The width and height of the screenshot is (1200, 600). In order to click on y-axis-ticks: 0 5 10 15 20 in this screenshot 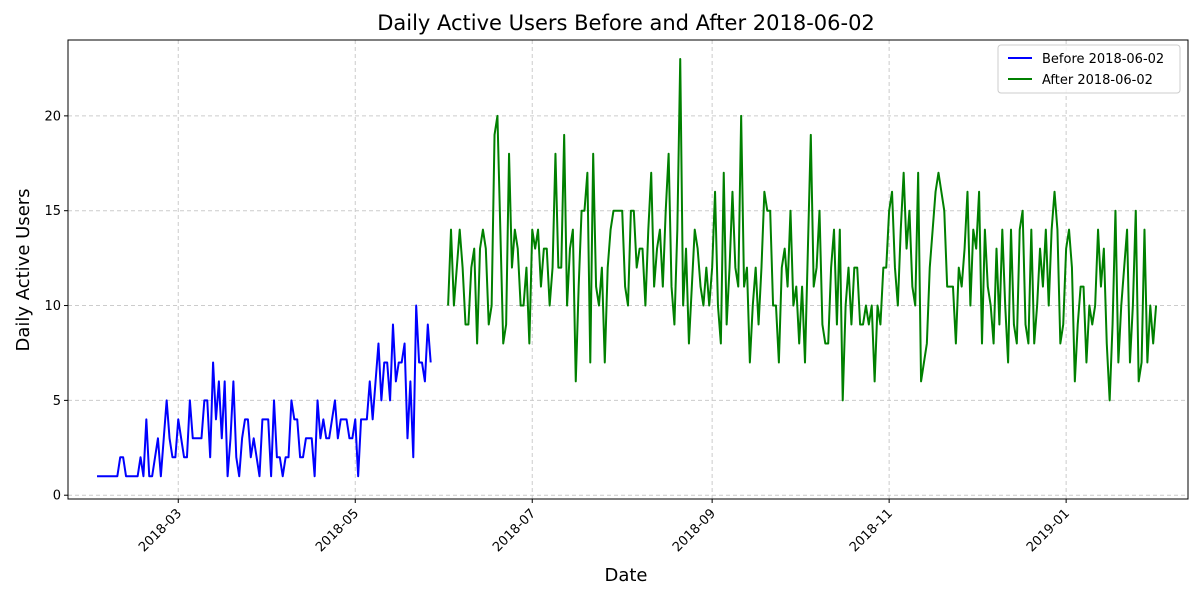, I will do `click(56, 306)`.